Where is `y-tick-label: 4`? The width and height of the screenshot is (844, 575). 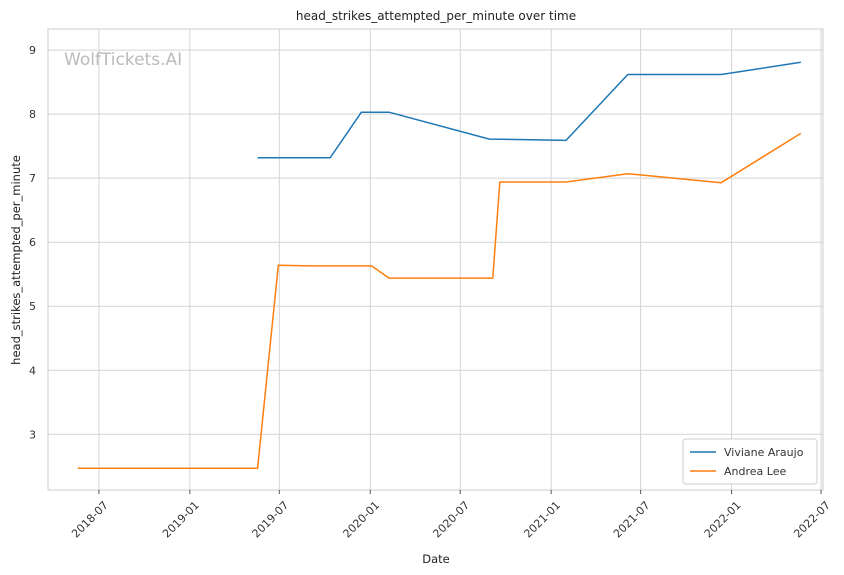 y-tick-label: 4 is located at coordinates (32, 370).